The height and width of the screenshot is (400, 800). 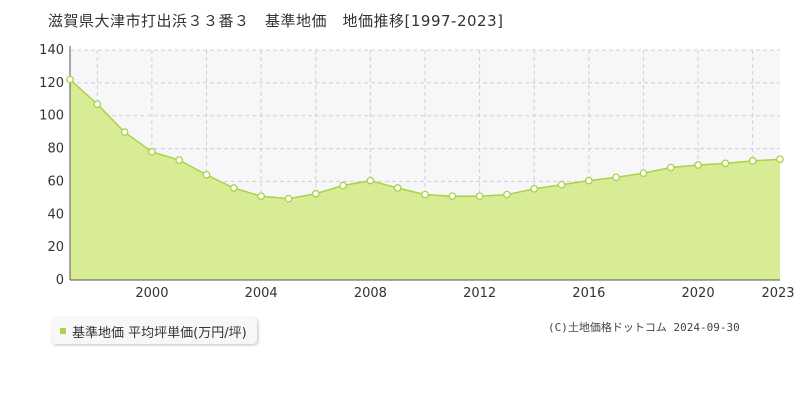 I want to click on y-tick-label: 60, so click(x=55, y=181).